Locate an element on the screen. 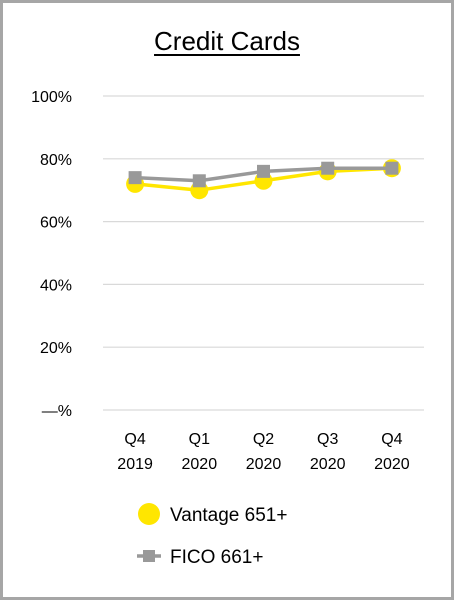 The width and height of the screenshot is (454, 600). series-layer is located at coordinates (263, 179).